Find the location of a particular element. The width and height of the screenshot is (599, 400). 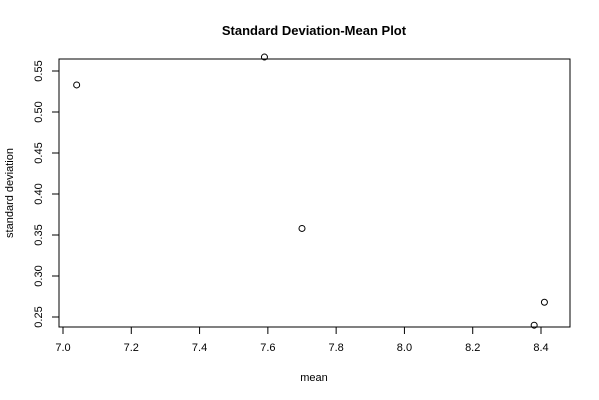

x-tick-label: 7.0 is located at coordinates (62, 348).